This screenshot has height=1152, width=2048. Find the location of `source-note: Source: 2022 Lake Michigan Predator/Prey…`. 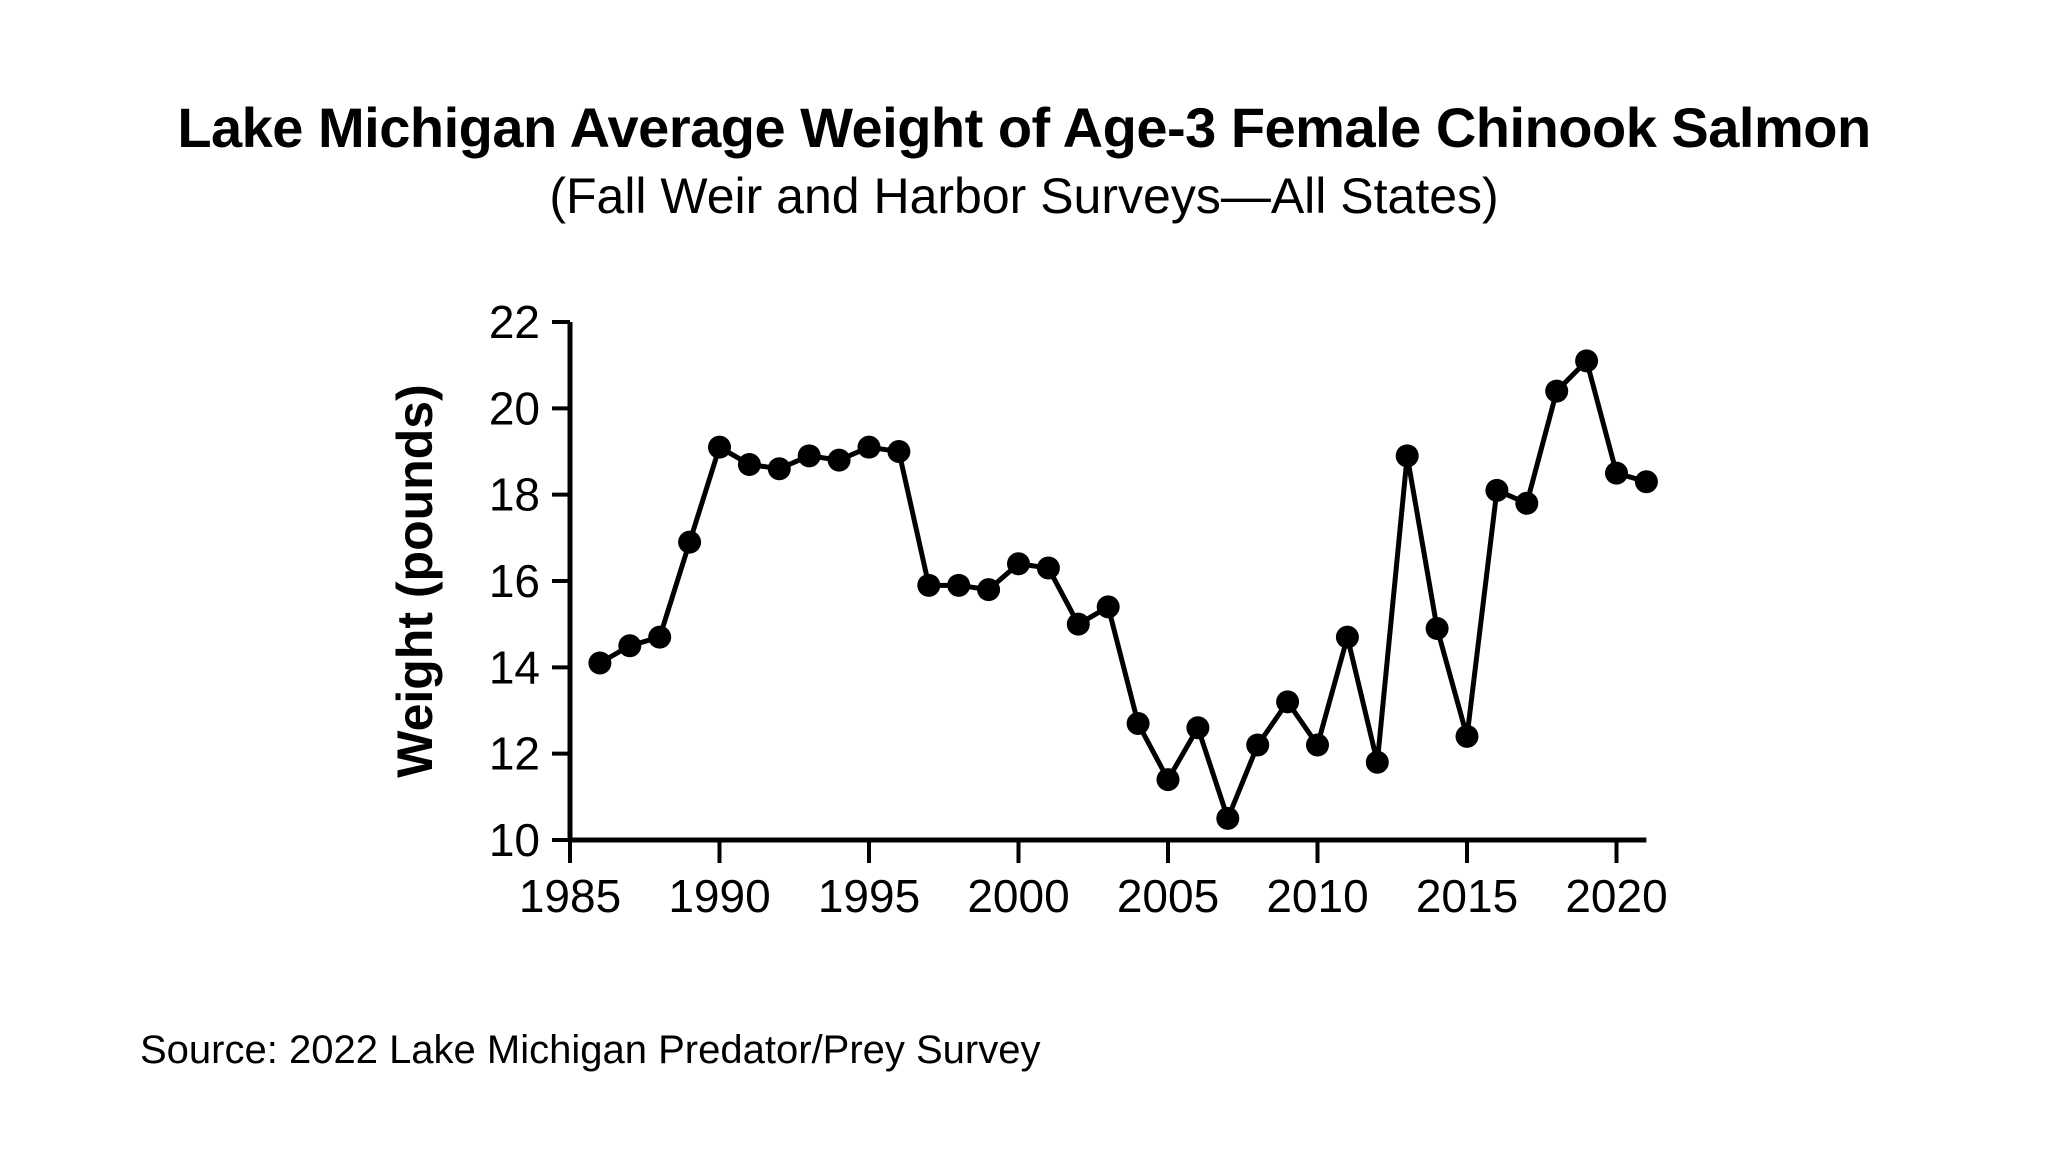

source-note: Source: 2022 Lake Michigan Predator/Prey… is located at coordinates (590, 1050).